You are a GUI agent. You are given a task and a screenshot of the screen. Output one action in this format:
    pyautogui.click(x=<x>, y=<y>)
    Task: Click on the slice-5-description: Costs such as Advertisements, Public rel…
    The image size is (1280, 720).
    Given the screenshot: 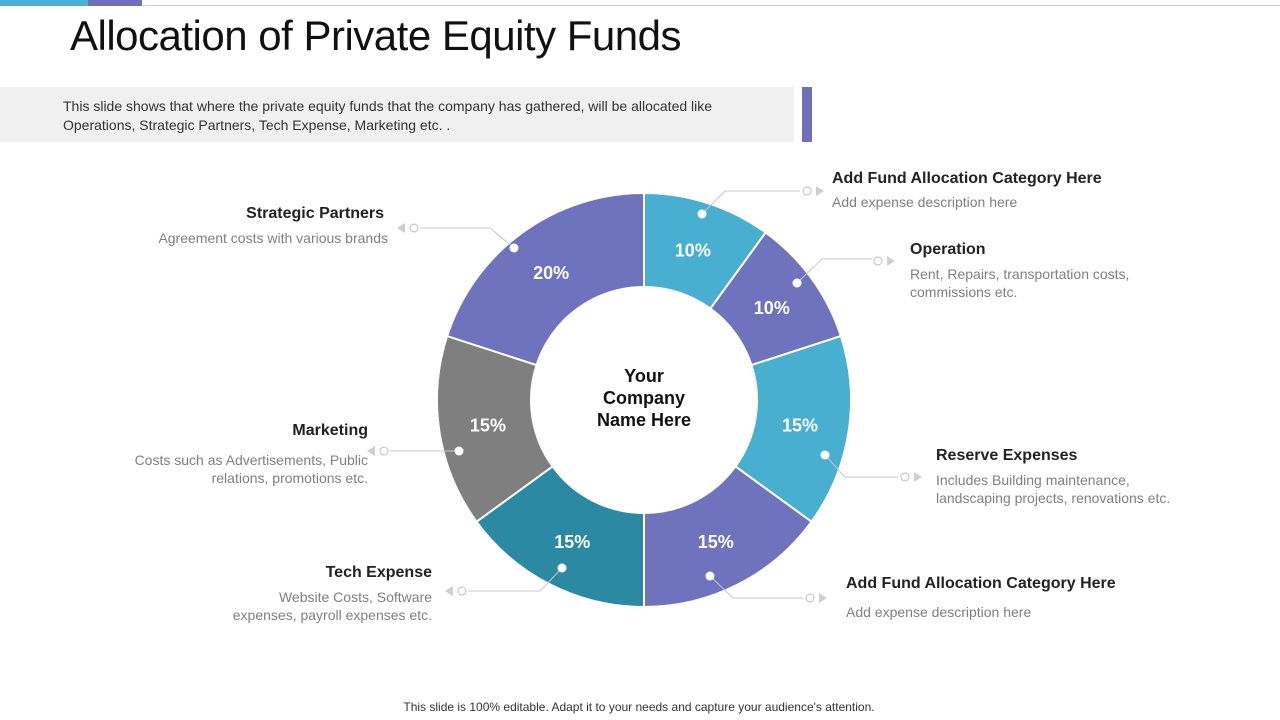 What is the action you would take?
    pyautogui.click(x=251, y=469)
    